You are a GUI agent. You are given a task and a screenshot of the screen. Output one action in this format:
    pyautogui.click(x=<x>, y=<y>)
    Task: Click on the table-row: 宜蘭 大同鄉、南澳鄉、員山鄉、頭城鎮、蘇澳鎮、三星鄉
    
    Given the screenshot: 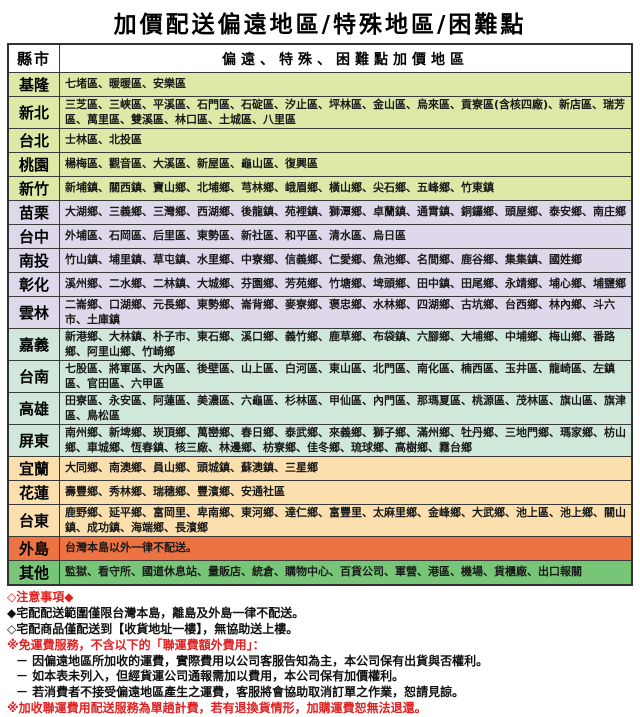 What is the action you would take?
    pyautogui.click(x=320, y=469)
    